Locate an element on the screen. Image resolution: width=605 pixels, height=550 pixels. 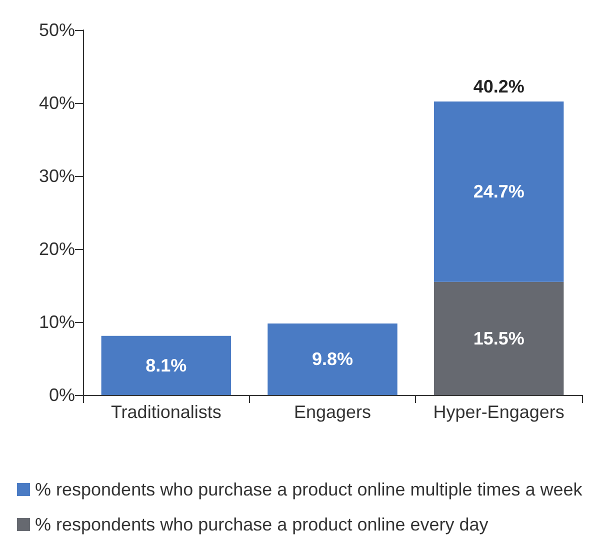
x-tick-label: Hyper-Engagers is located at coordinates (498, 412).